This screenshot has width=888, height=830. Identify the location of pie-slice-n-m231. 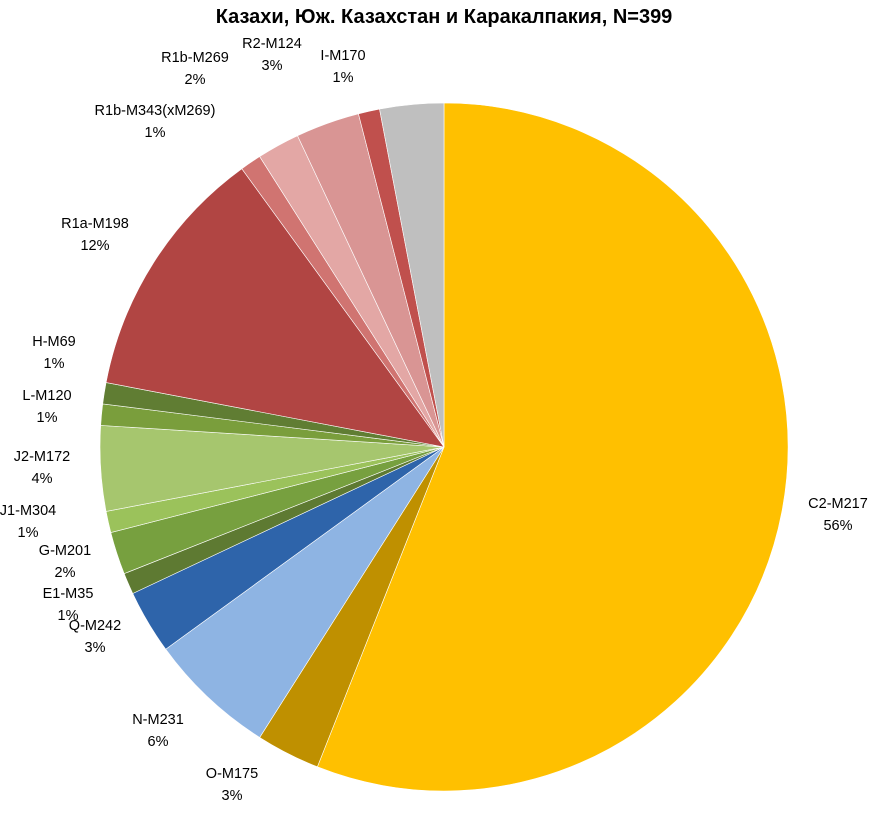
(305, 592).